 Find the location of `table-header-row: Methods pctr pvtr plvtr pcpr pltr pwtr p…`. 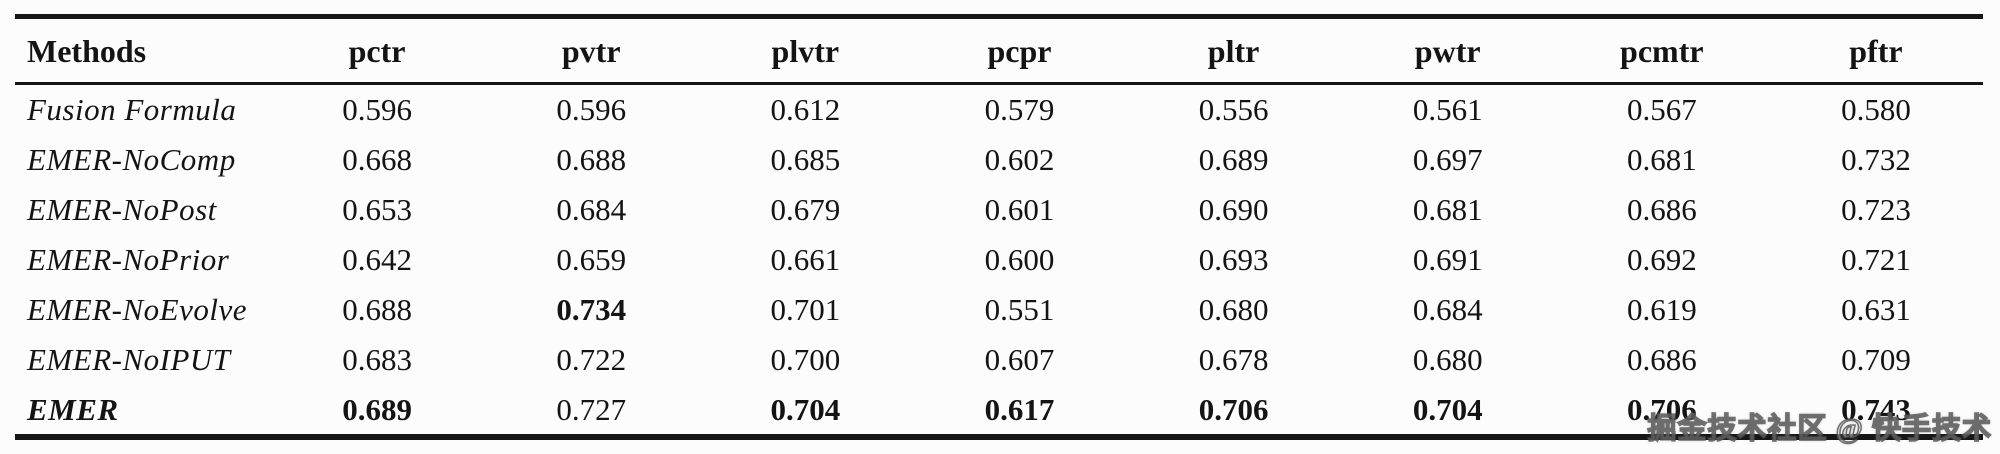

table-header-row: Methods pctr pvtr plvtr pcpr pltr pwtr p… is located at coordinates (999, 50).